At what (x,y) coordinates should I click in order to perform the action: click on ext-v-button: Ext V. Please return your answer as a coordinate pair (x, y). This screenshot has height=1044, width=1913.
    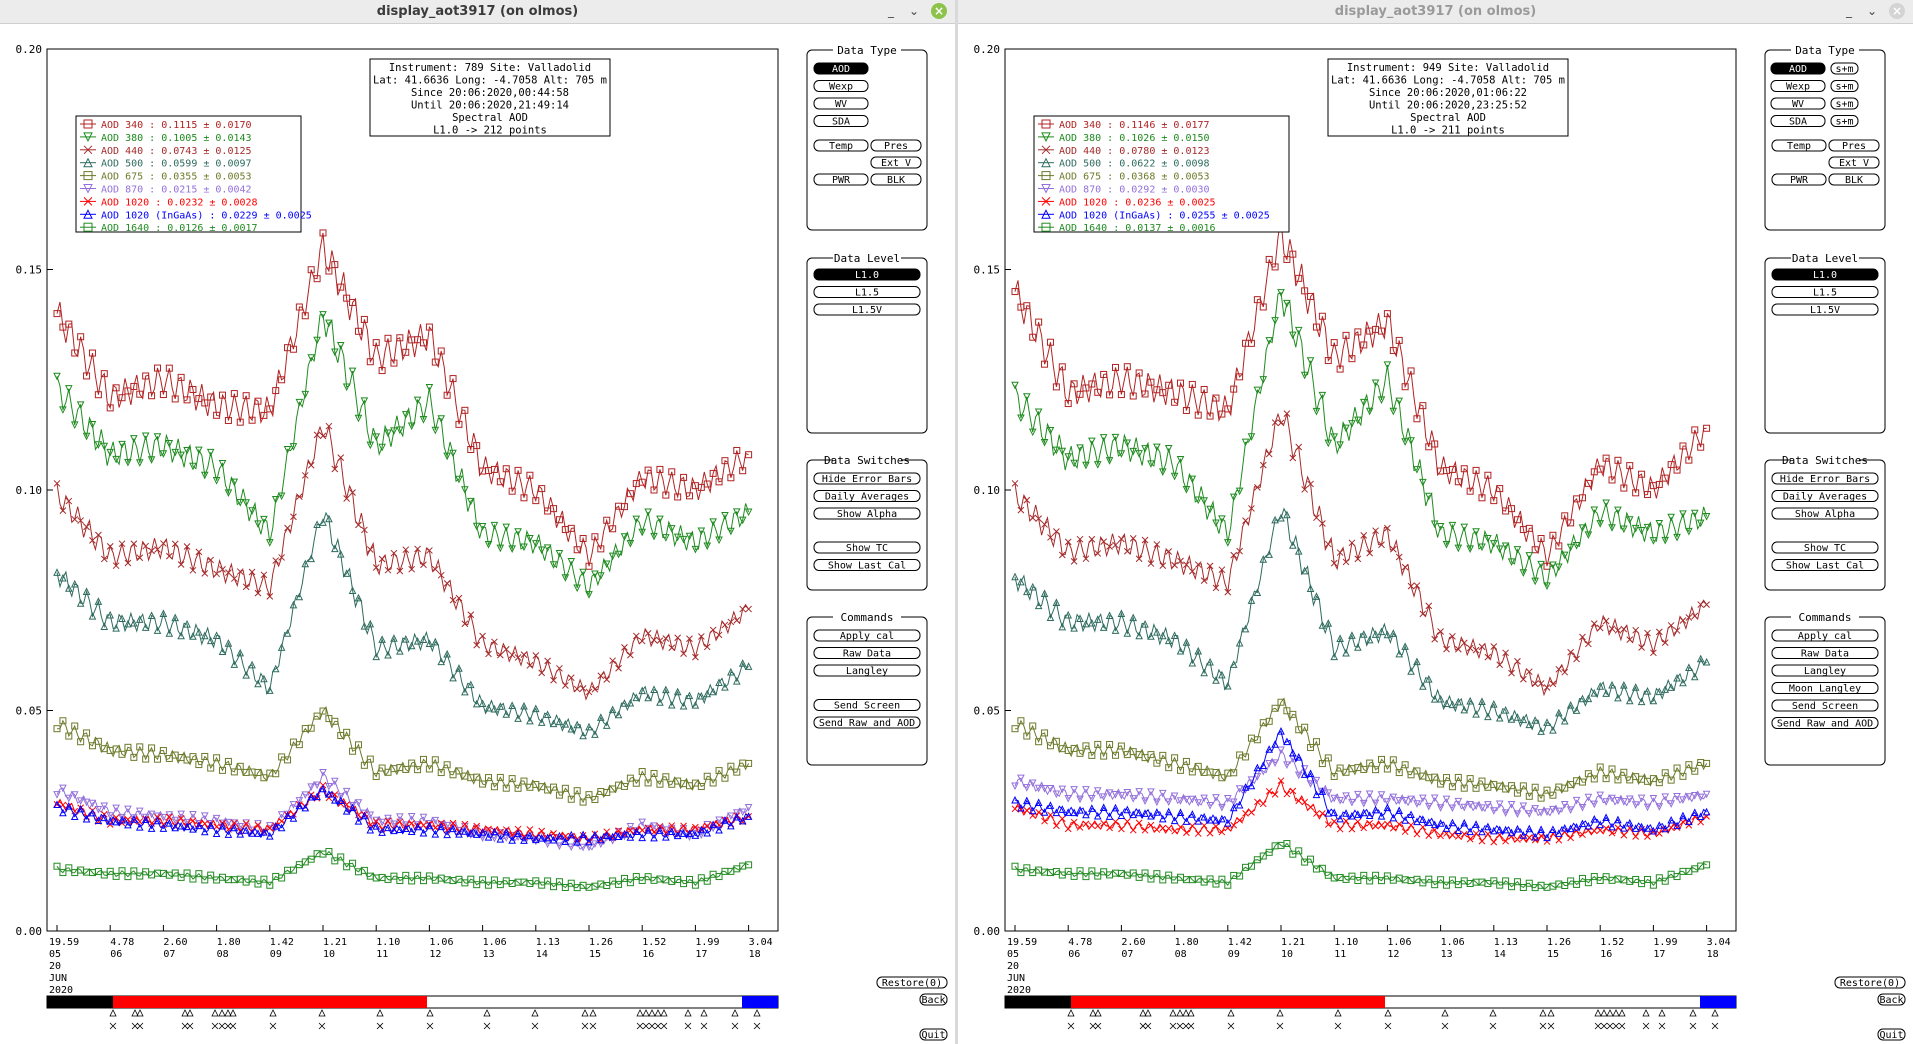
    Looking at the image, I should click on (1854, 162).